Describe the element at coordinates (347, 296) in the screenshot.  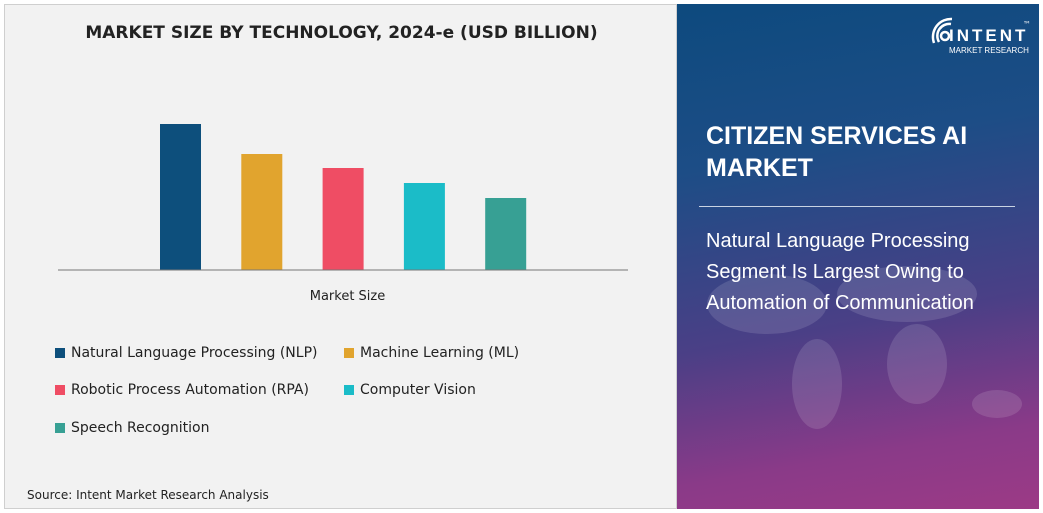
I see `x-axis-label: Market Size` at that location.